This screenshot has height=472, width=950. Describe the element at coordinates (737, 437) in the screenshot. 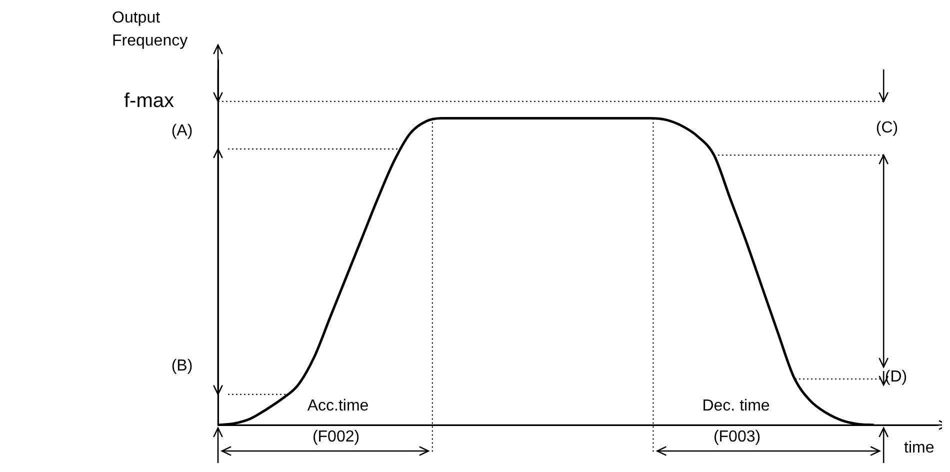

I see `text: (F003)` at that location.